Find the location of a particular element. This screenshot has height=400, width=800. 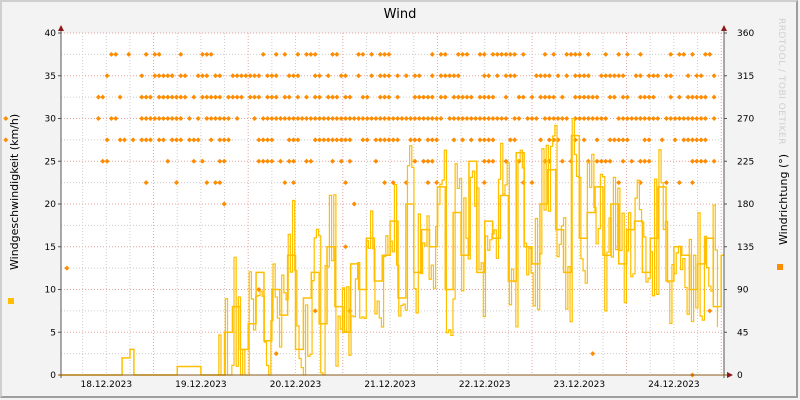

y-tick-left: 15 is located at coordinates (50, 248).